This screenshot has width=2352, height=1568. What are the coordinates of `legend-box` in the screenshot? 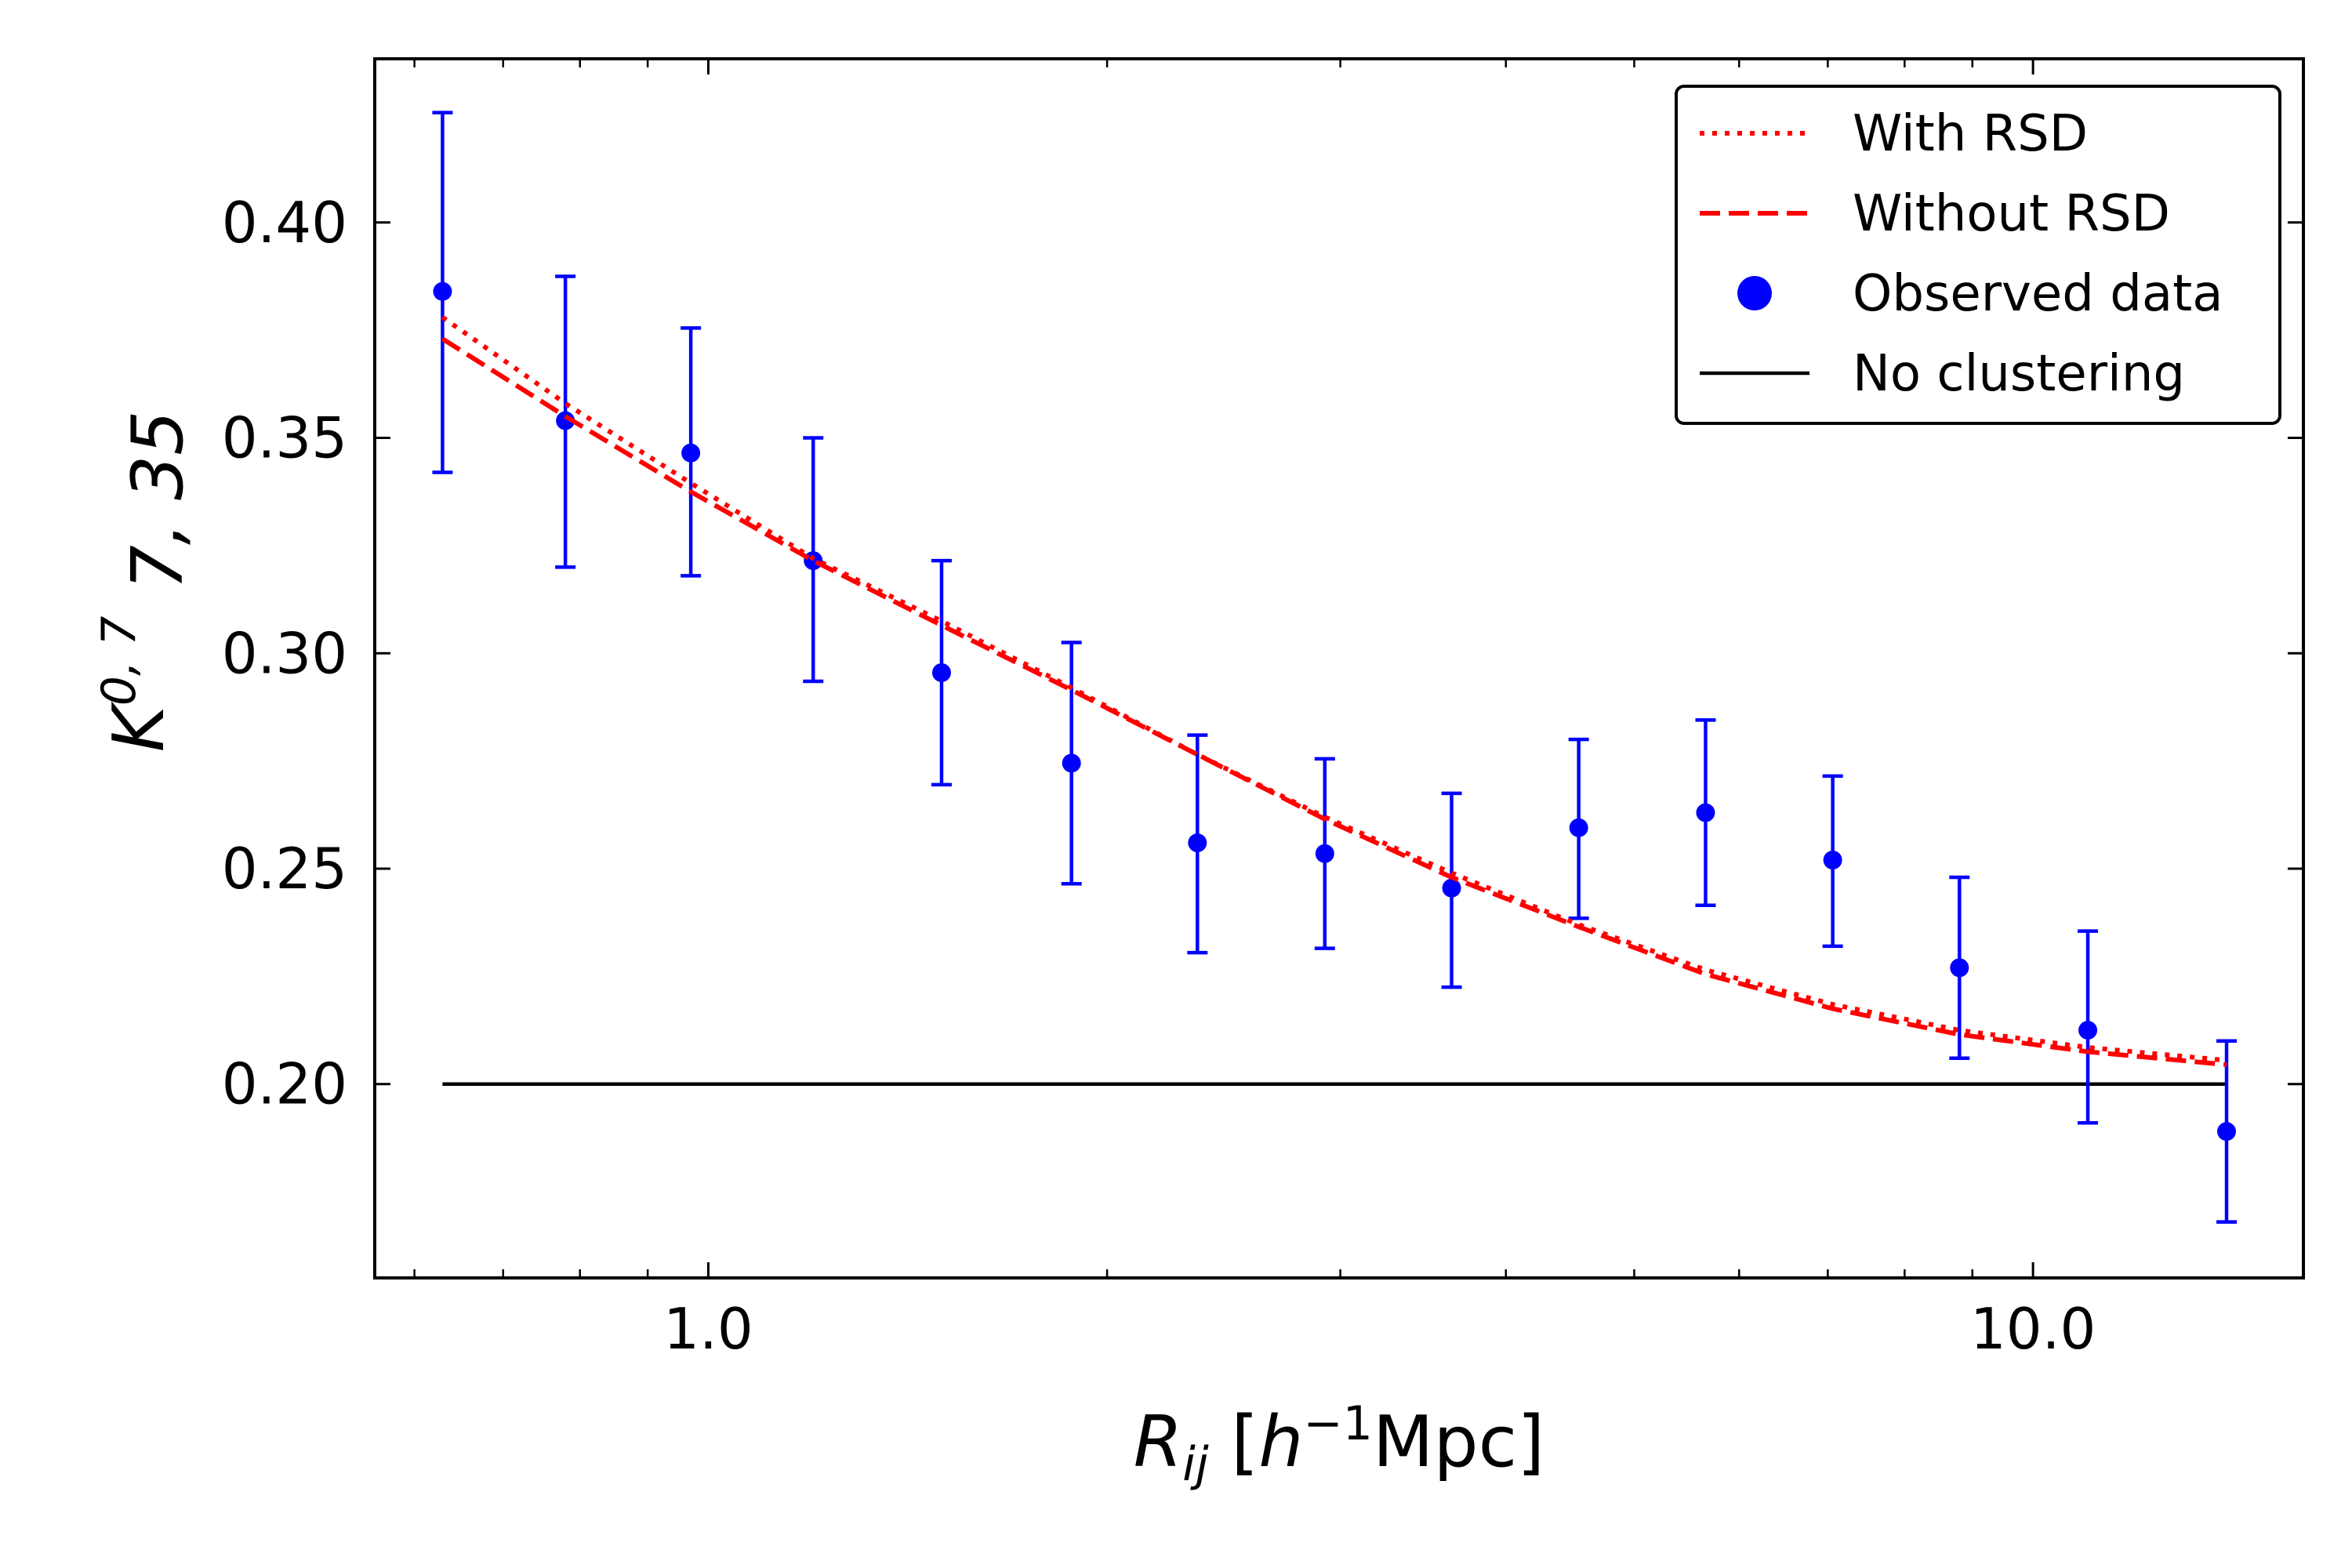 It's located at (1978, 255).